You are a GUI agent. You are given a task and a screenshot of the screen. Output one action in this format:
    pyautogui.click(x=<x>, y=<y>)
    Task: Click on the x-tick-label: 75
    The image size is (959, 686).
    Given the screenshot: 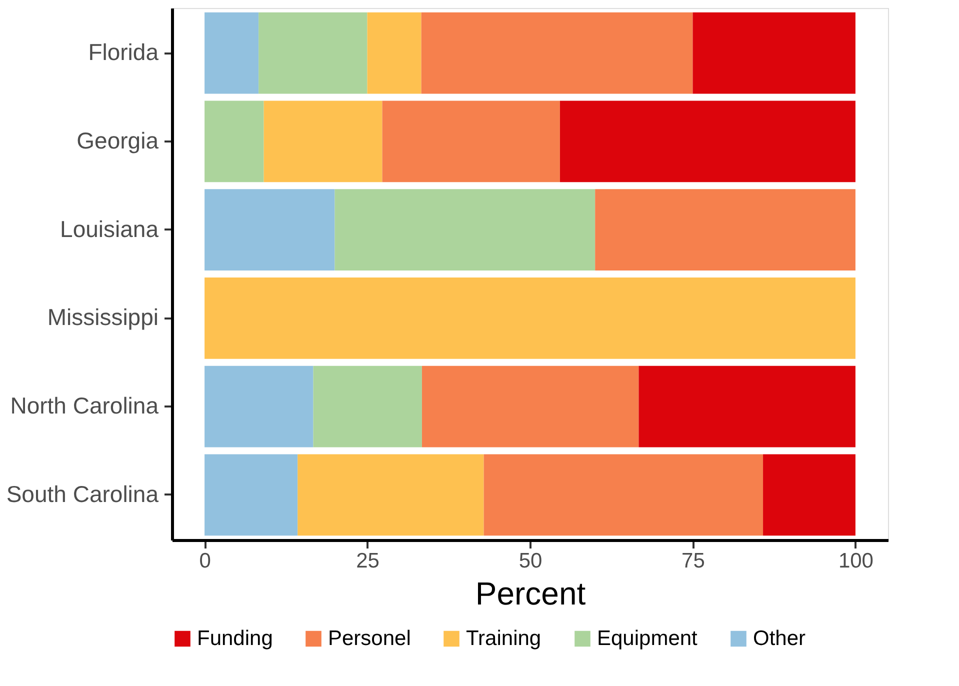 What is the action you would take?
    pyautogui.click(x=693, y=561)
    